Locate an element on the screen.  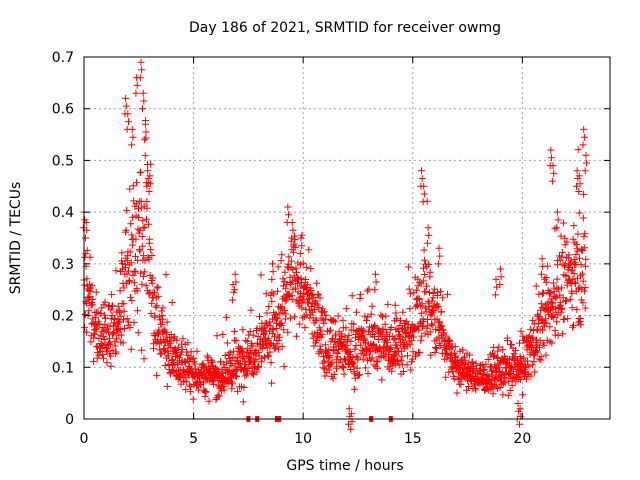
y-tick-label: 0.3 is located at coordinates (63, 265).